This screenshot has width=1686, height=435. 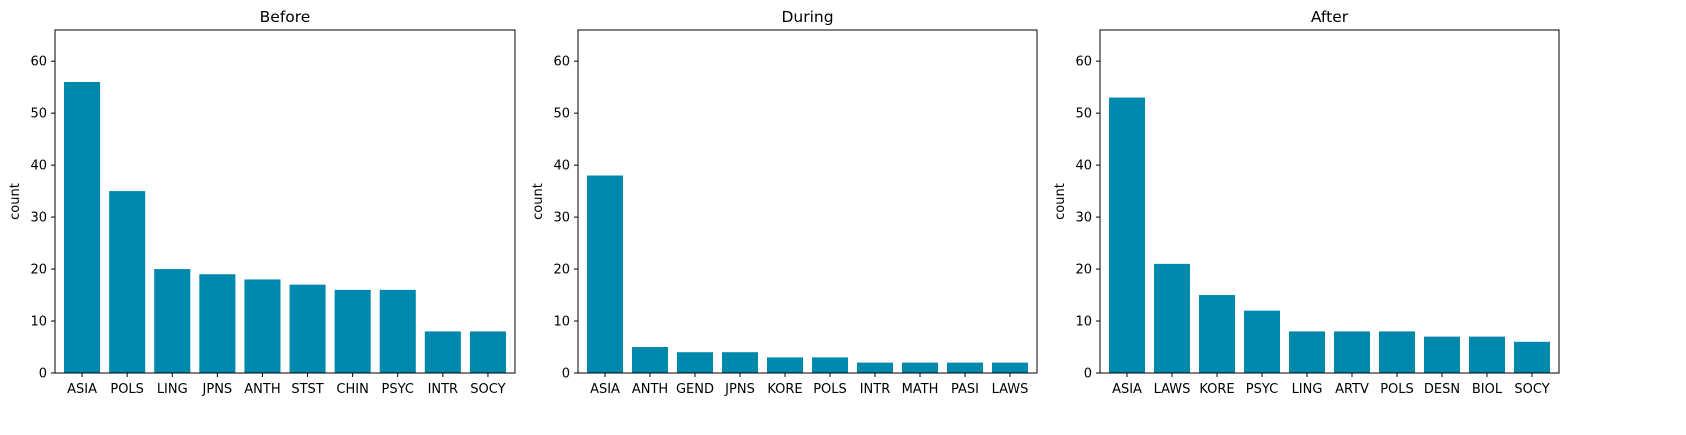 I want to click on x-tick-label-biol: BIOL, so click(x=1487, y=389).